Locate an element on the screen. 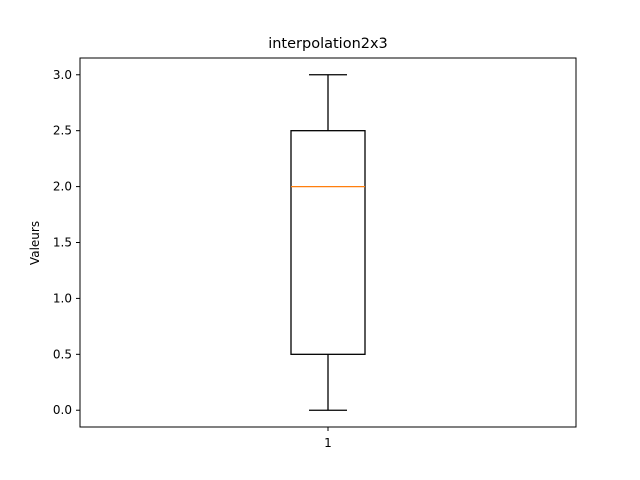 This screenshot has width=640, height=480. chart-title: interpolation2x3 is located at coordinates (328, 44).